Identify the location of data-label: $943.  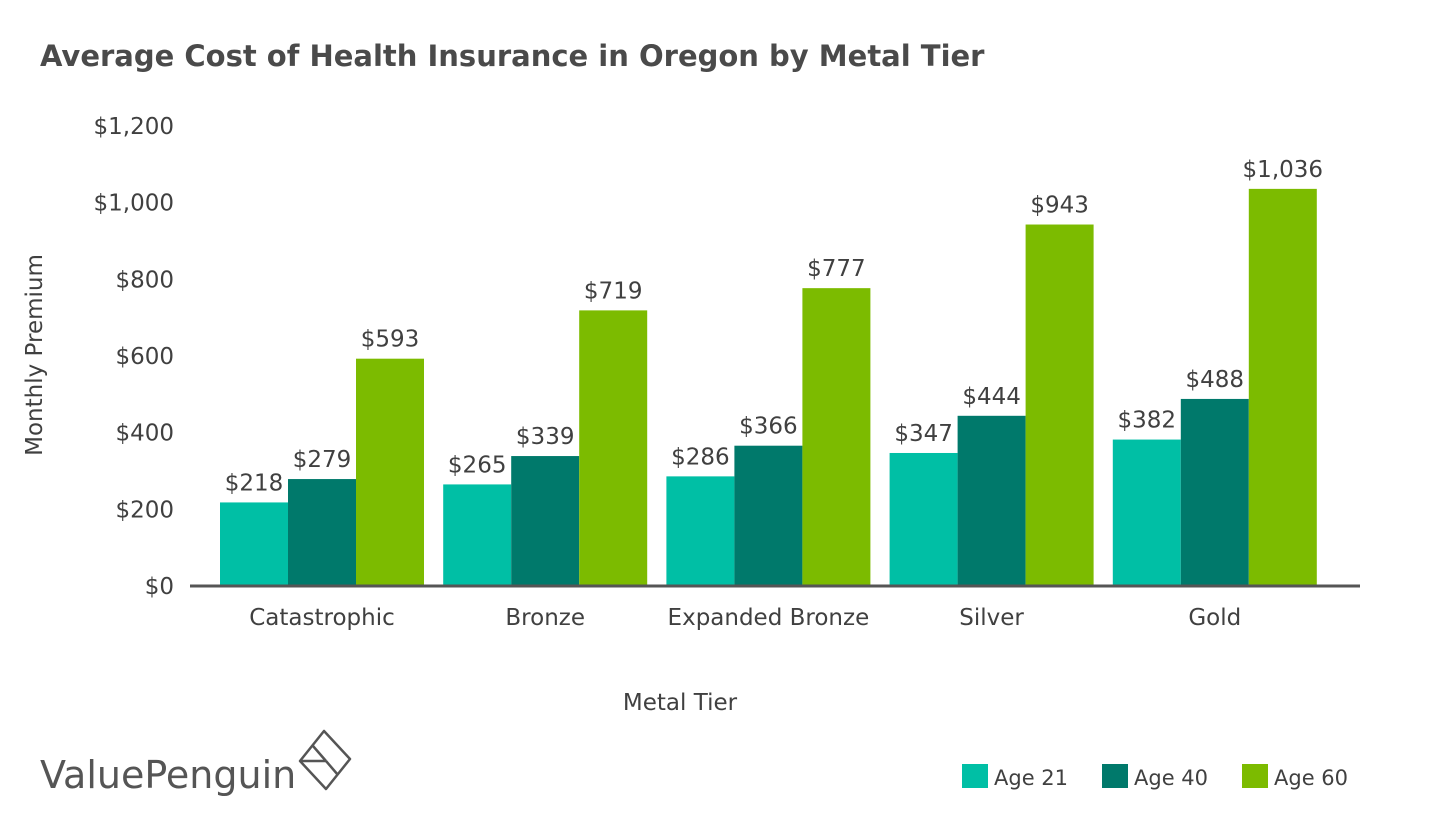
(1059, 206).